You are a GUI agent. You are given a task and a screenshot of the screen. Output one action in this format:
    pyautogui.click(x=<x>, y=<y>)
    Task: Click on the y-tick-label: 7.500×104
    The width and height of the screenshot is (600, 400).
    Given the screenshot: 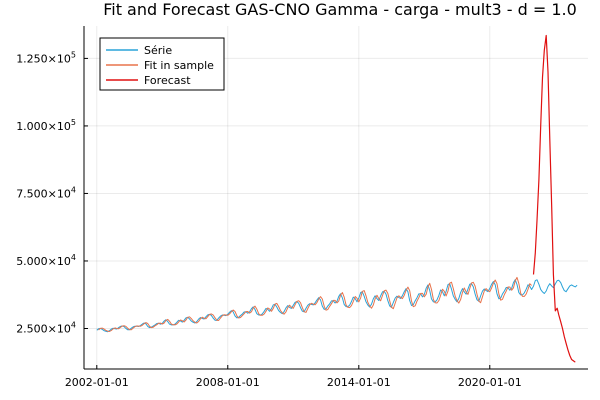 What is the action you would take?
    pyautogui.click(x=46, y=192)
    